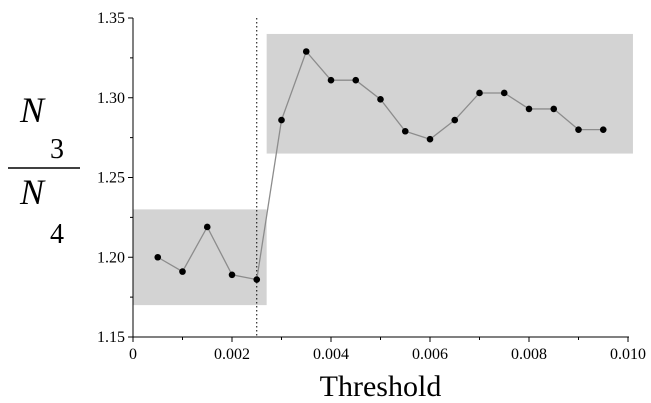  Describe the element at coordinates (331, 354) in the screenshot. I see `x-tick-label: 0.004` at that location.